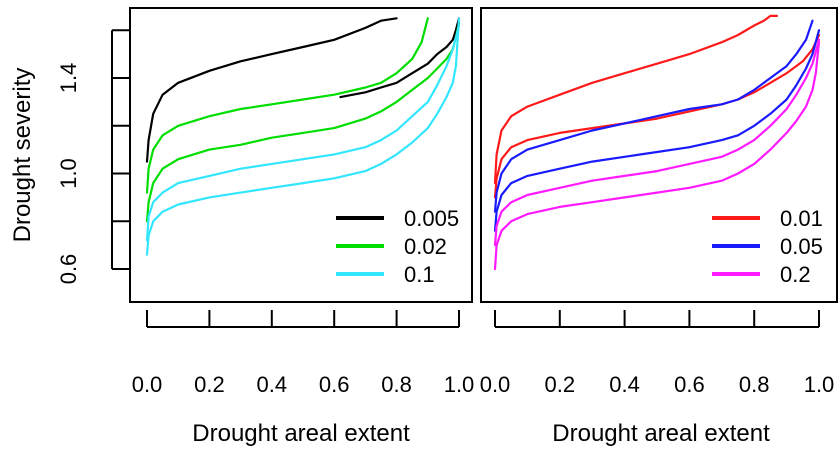  I want to click on y-tick-label: 1.0, so click(68, 173).